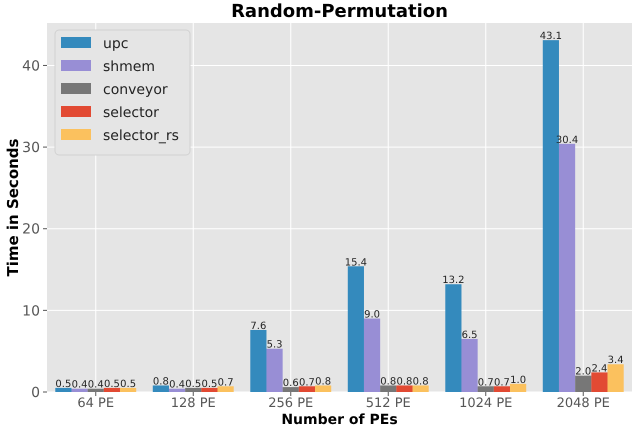 The height and width of the screenshot is (429, 640). What do you see at coordinates (339, 420) in the screenshot?
I see `x-axis-title: Number of PEs` at bounding box center [339, 420].